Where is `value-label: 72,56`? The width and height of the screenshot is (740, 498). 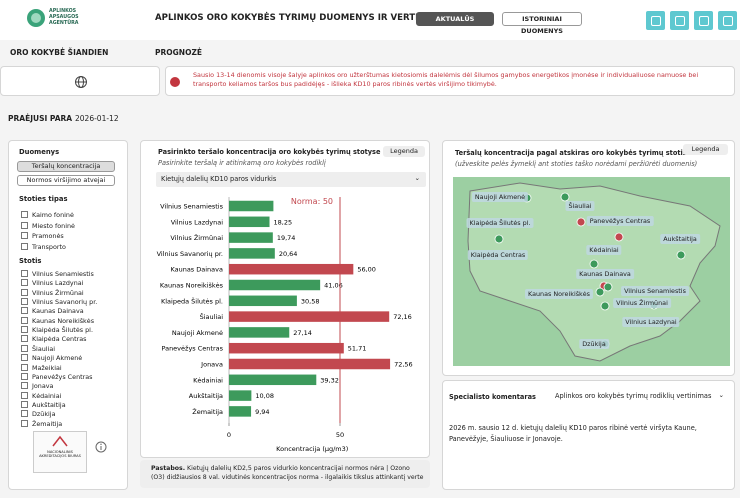
value-label: 72,56 is located at coordinates (403, 365).